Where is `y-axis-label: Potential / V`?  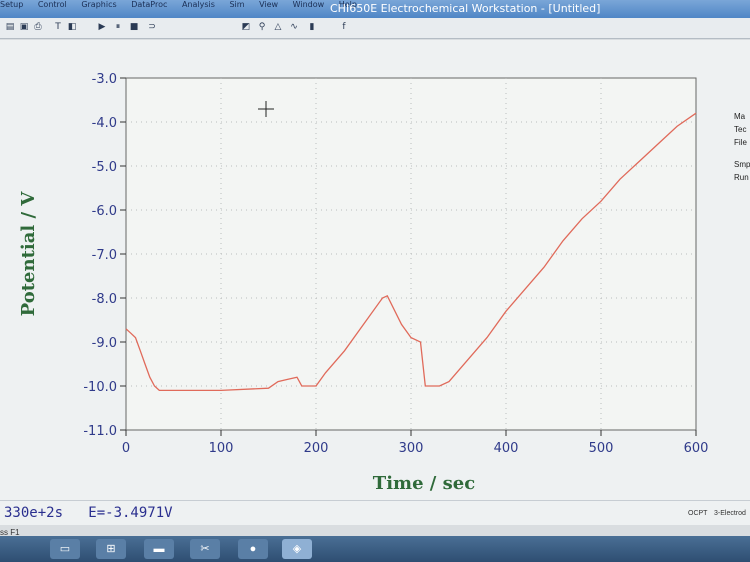
y-axis-label: Potential / V is located at coordinates (28, 254).